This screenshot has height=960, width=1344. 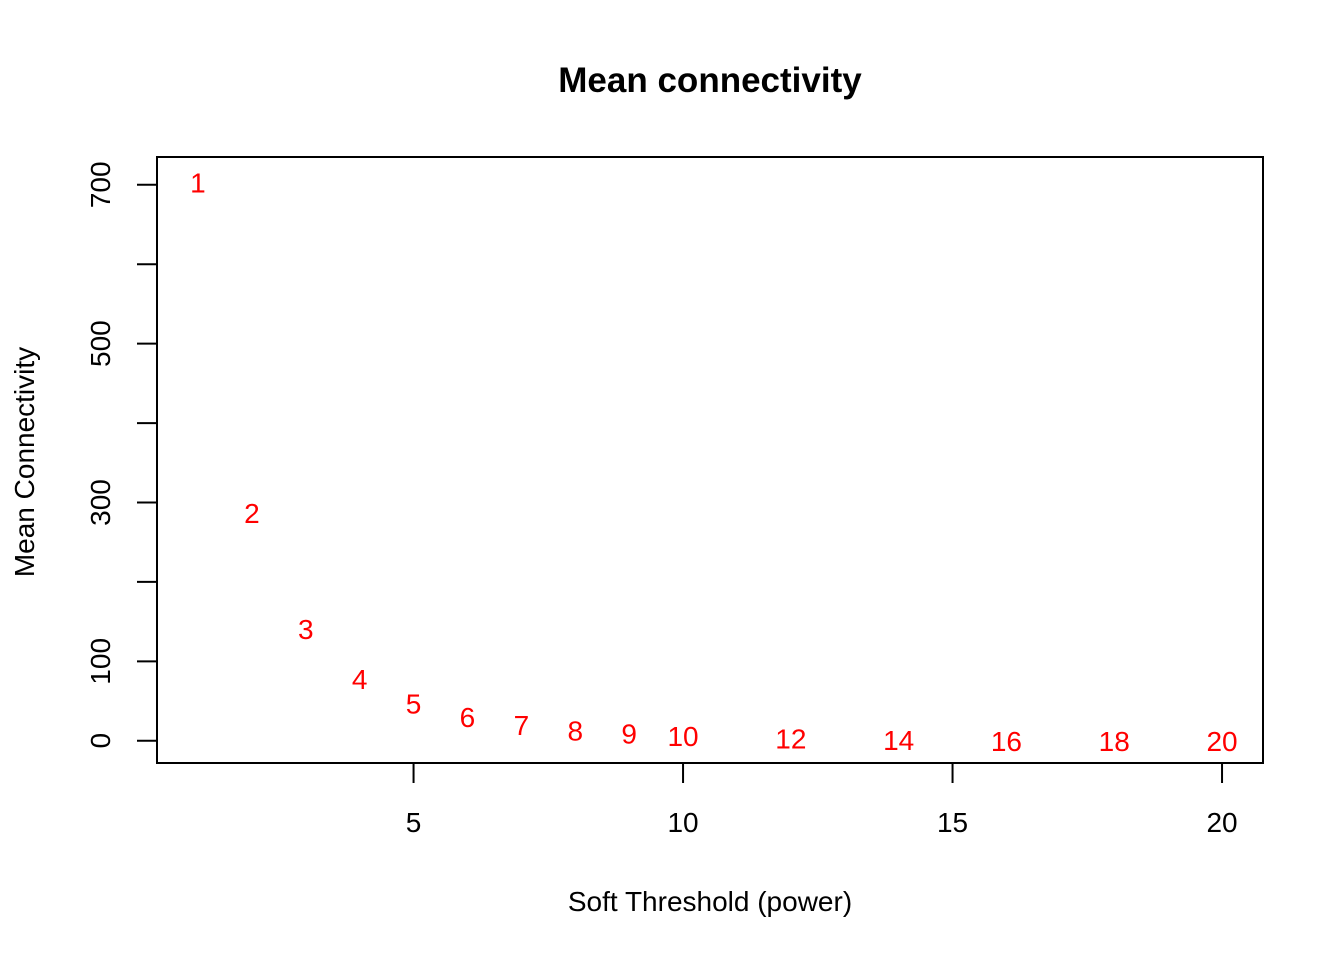 What do you see at coordinates (252, 513) in the screenshot?
I see `data-point-label: 2` at bounding box center [252, 513].